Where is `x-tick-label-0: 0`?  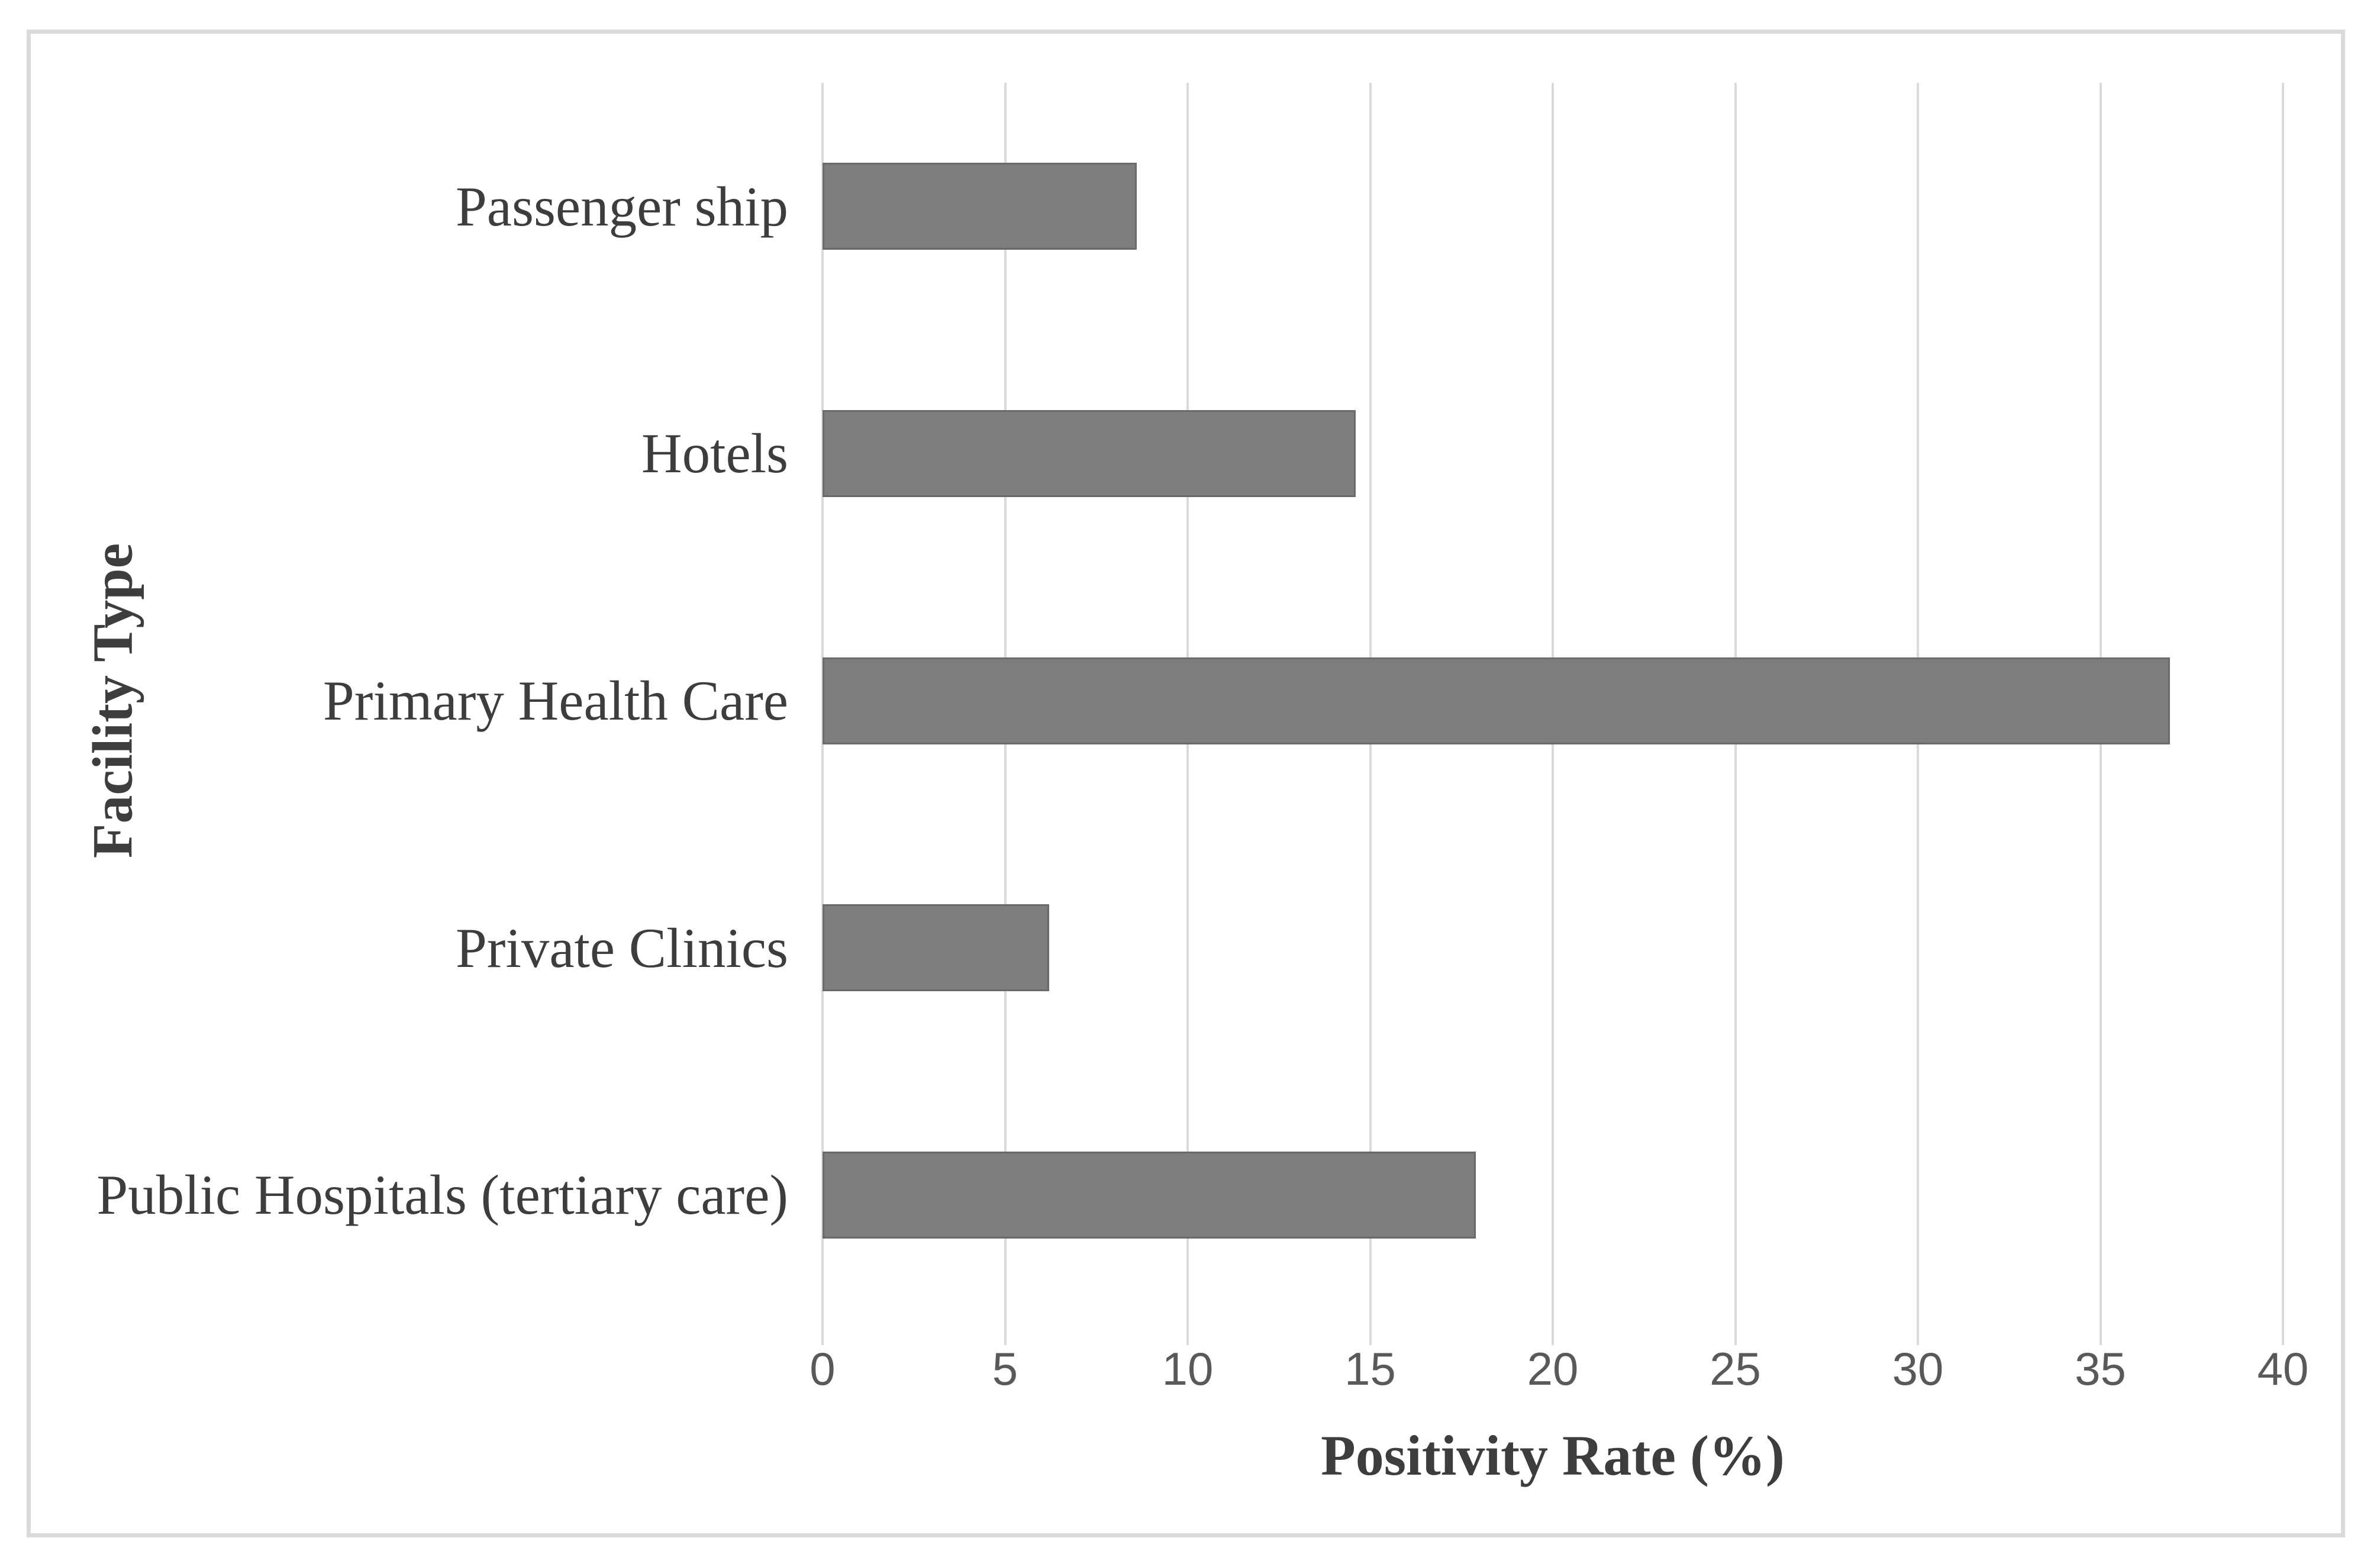 x-tick-label-0: 0 is located at coordinates (823, 1369).